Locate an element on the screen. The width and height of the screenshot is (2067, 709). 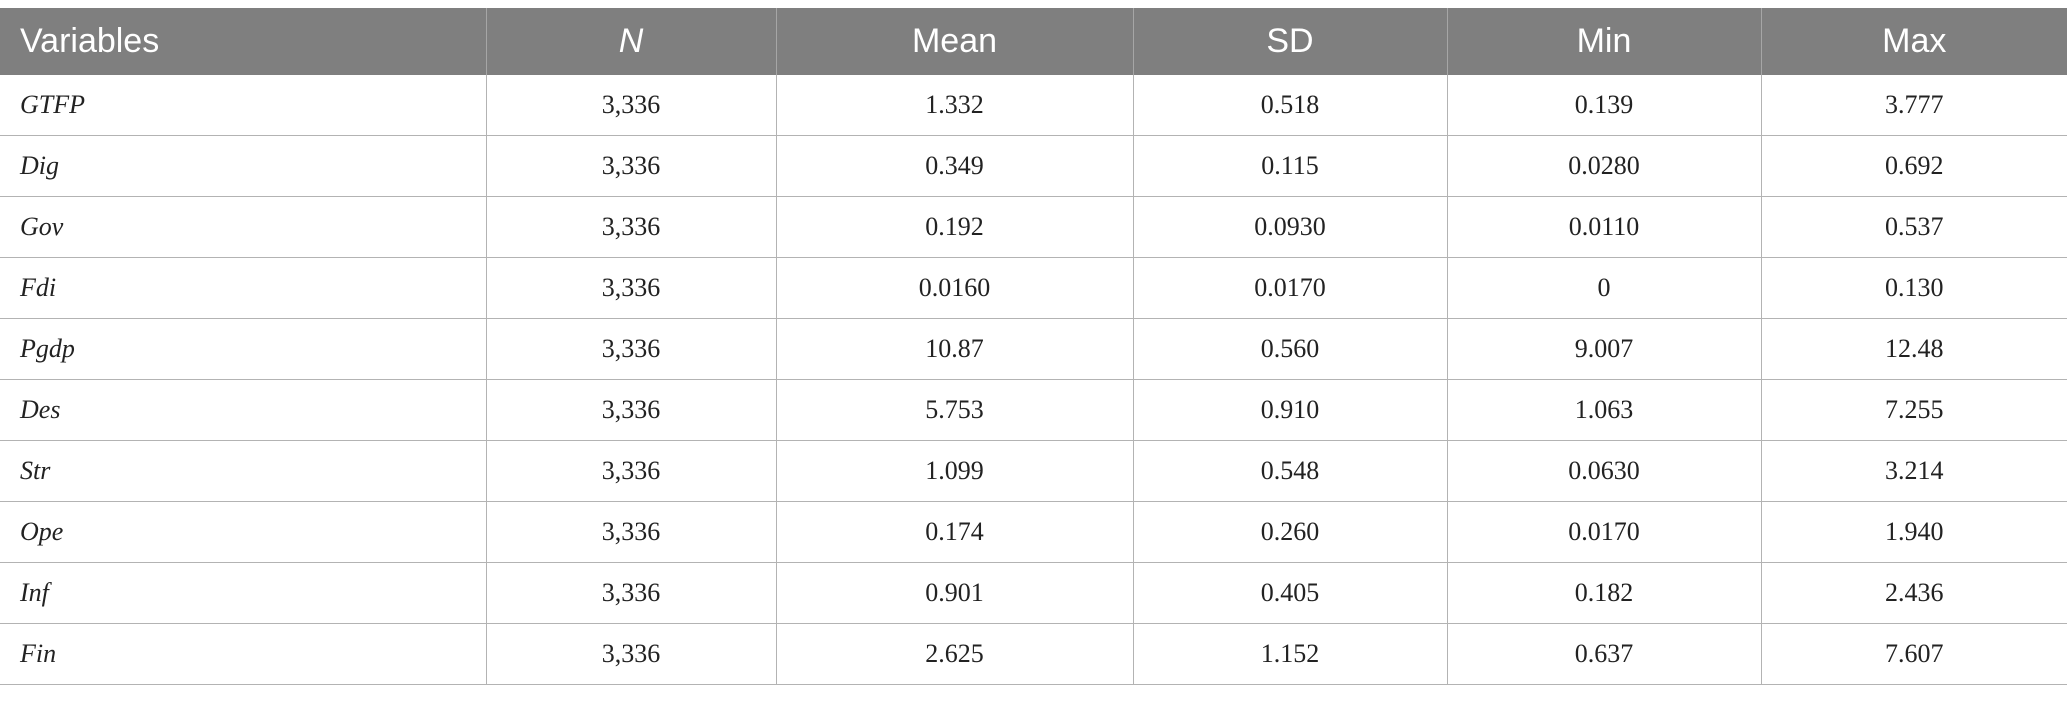
header-mean: Mean is located at coordinates (955, 41).